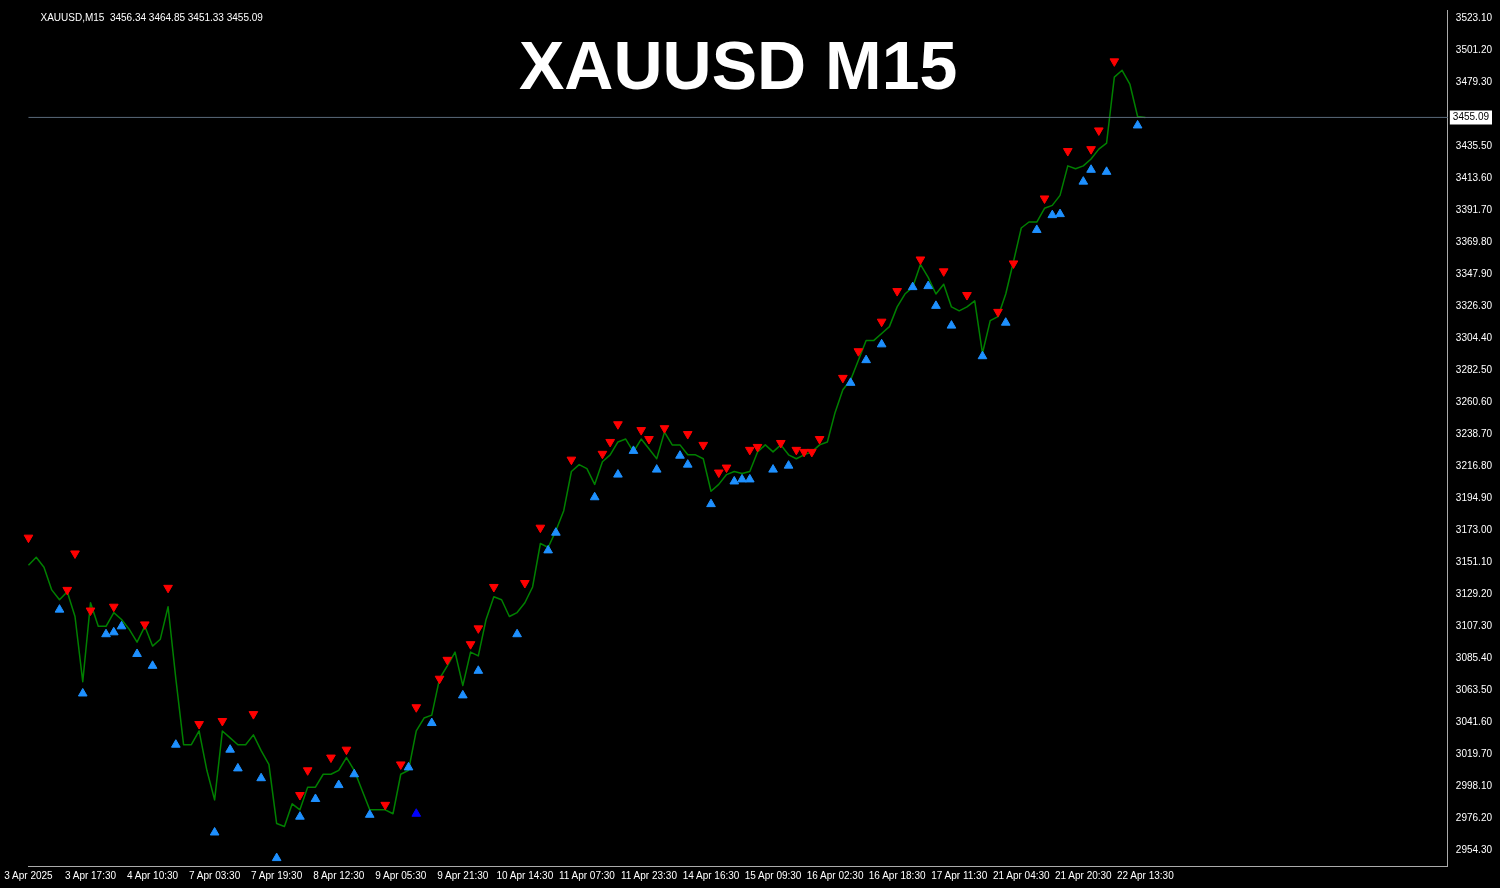  I want to click on x-tick-label: 3 Apr 17:30, so click(90, 875).